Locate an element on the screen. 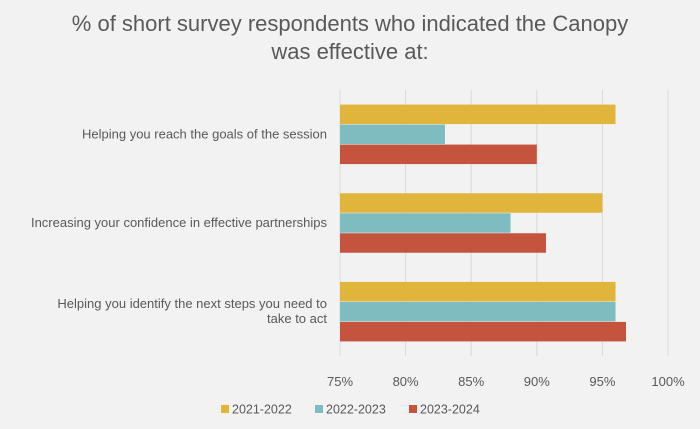 This screenshot has width=700, height=429. legend-label: 2021-2022 is located at coordinates (262, 410).